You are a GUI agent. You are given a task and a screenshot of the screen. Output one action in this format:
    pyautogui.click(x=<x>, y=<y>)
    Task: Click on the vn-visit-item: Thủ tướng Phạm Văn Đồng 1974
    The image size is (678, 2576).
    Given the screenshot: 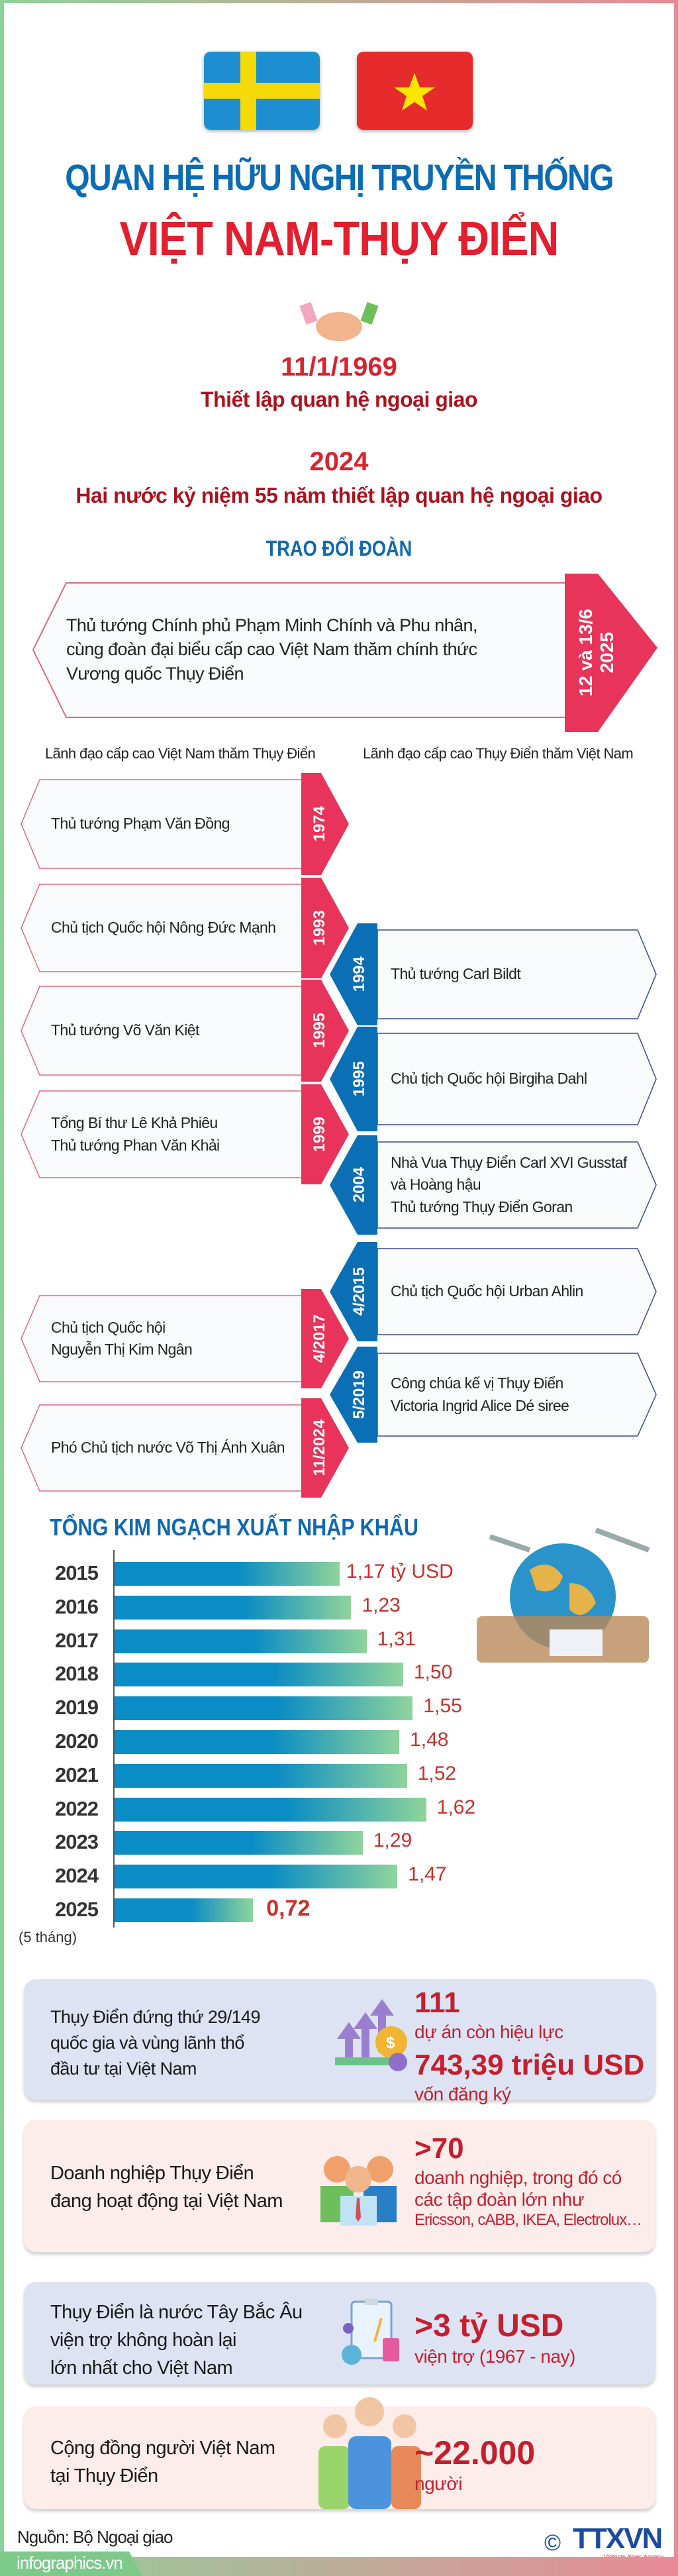 What is the action you would take?
    pyautogui.click(x=185, y=824)
    